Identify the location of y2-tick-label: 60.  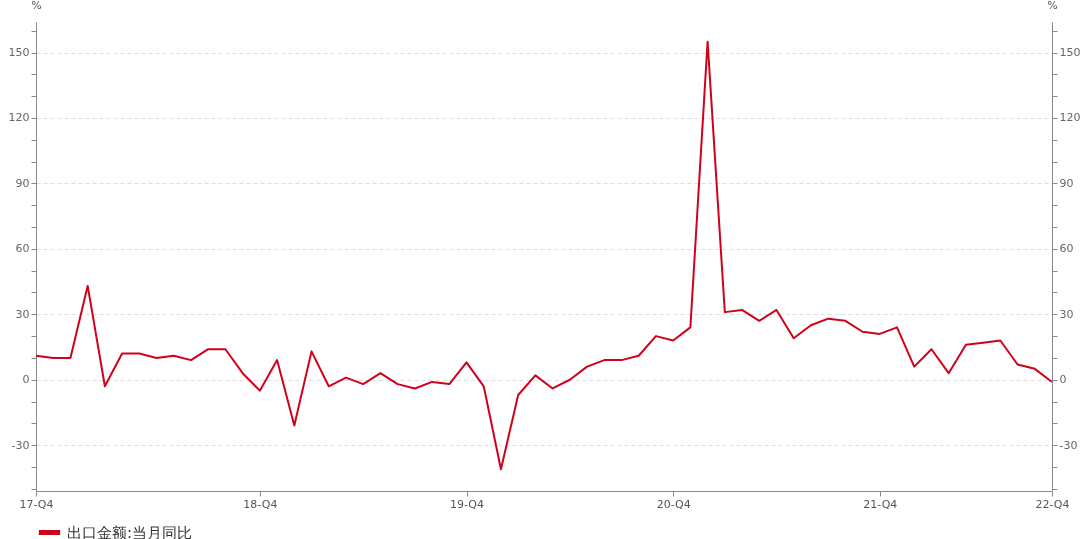
(1066, 249).